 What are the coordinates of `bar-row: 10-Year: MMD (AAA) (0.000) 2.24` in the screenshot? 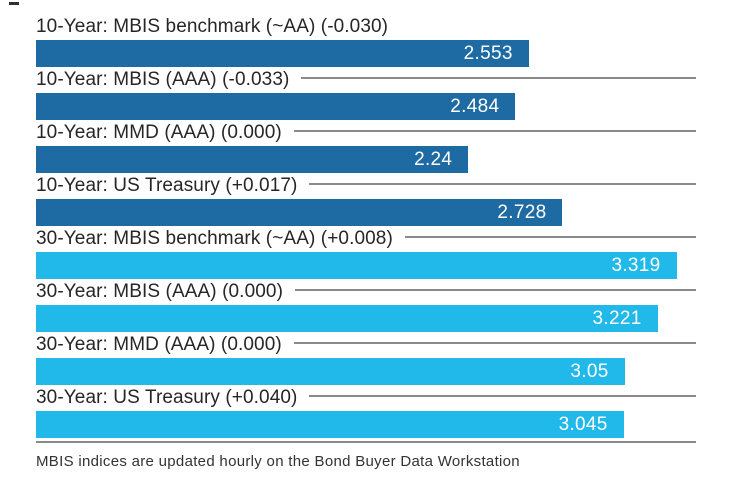 It's located at (366, 146).